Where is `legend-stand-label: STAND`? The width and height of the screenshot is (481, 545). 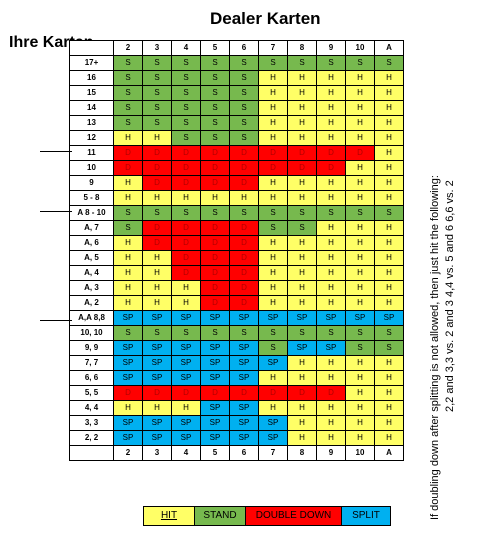
legend-stand-label: STAND is located at coordinates (220, 515).